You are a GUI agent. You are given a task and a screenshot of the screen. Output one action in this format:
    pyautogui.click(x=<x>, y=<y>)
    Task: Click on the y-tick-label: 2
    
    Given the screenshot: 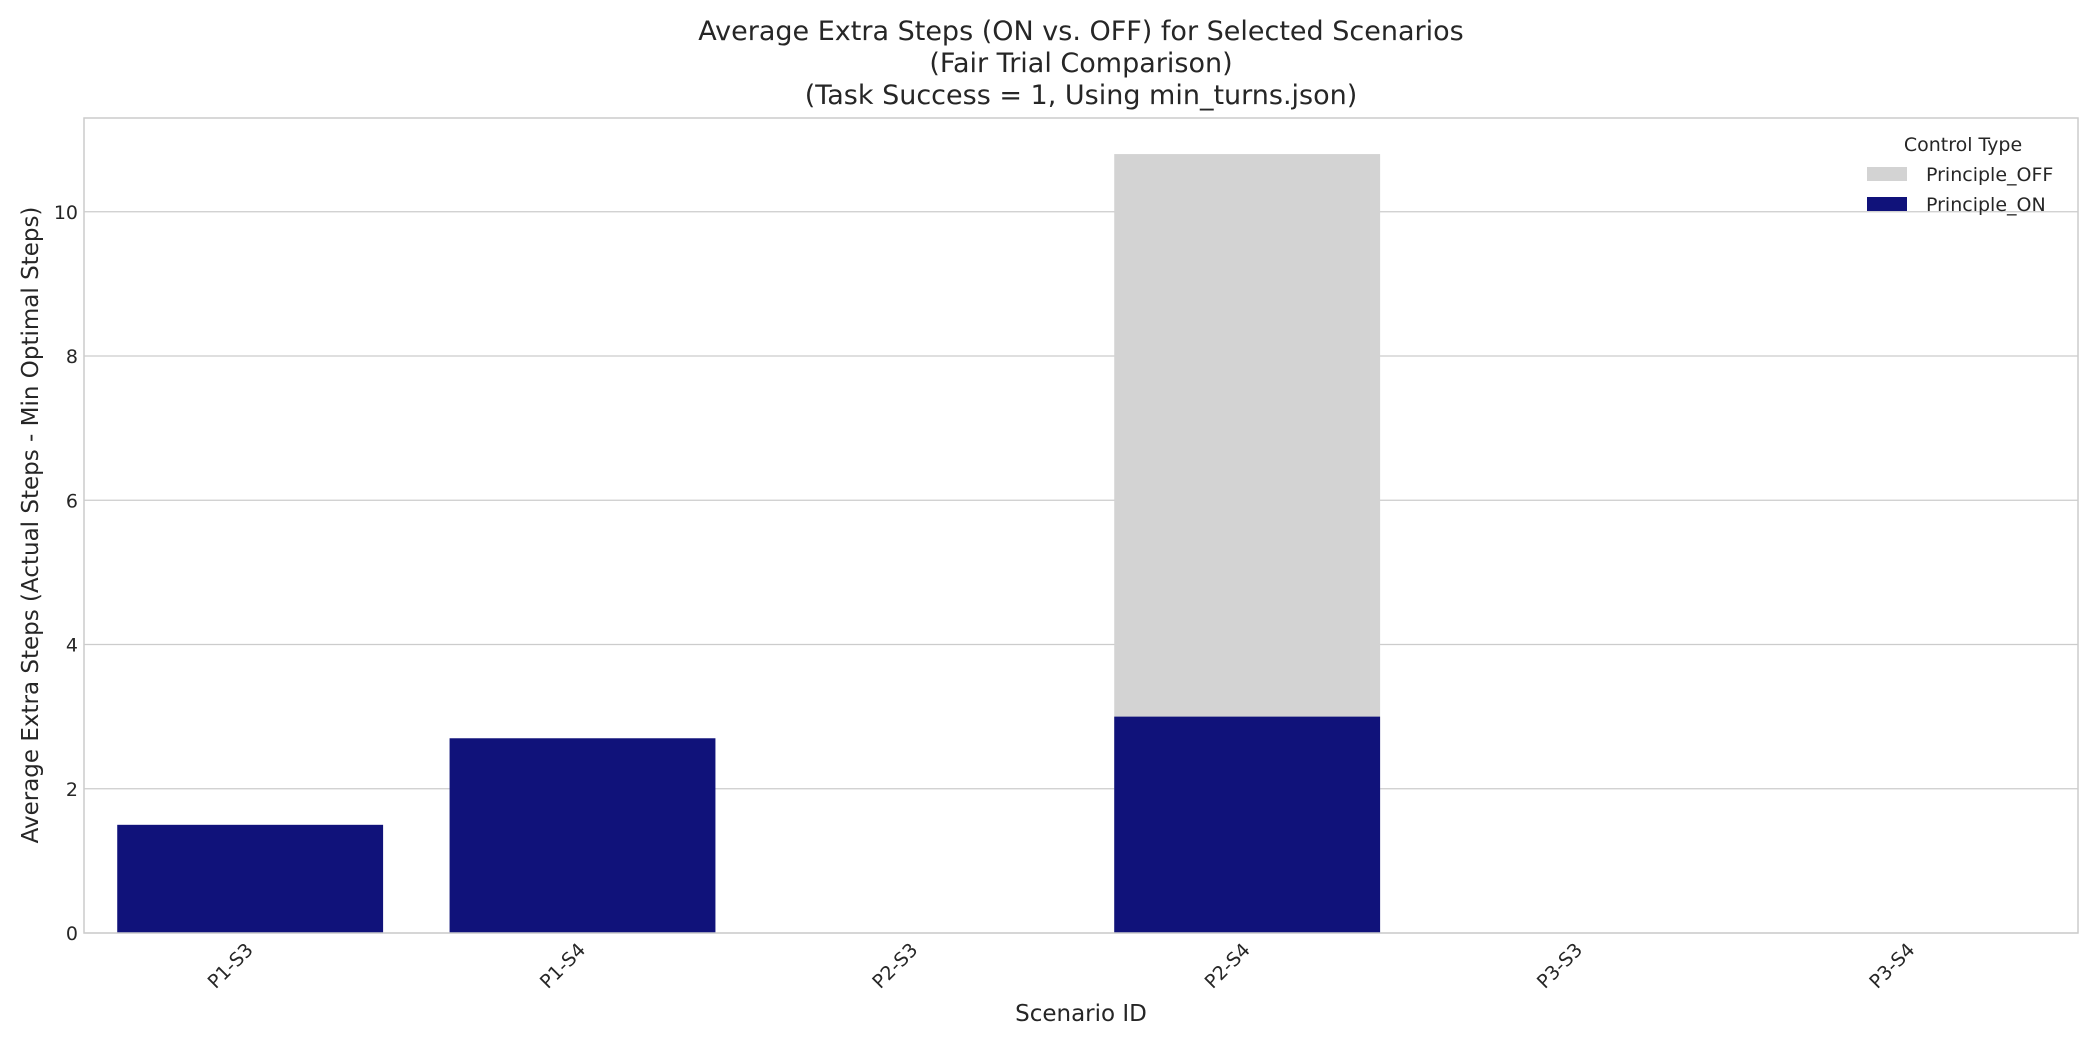 What is the action you would take?
    pyautogui.click(x=72, y=790)
    